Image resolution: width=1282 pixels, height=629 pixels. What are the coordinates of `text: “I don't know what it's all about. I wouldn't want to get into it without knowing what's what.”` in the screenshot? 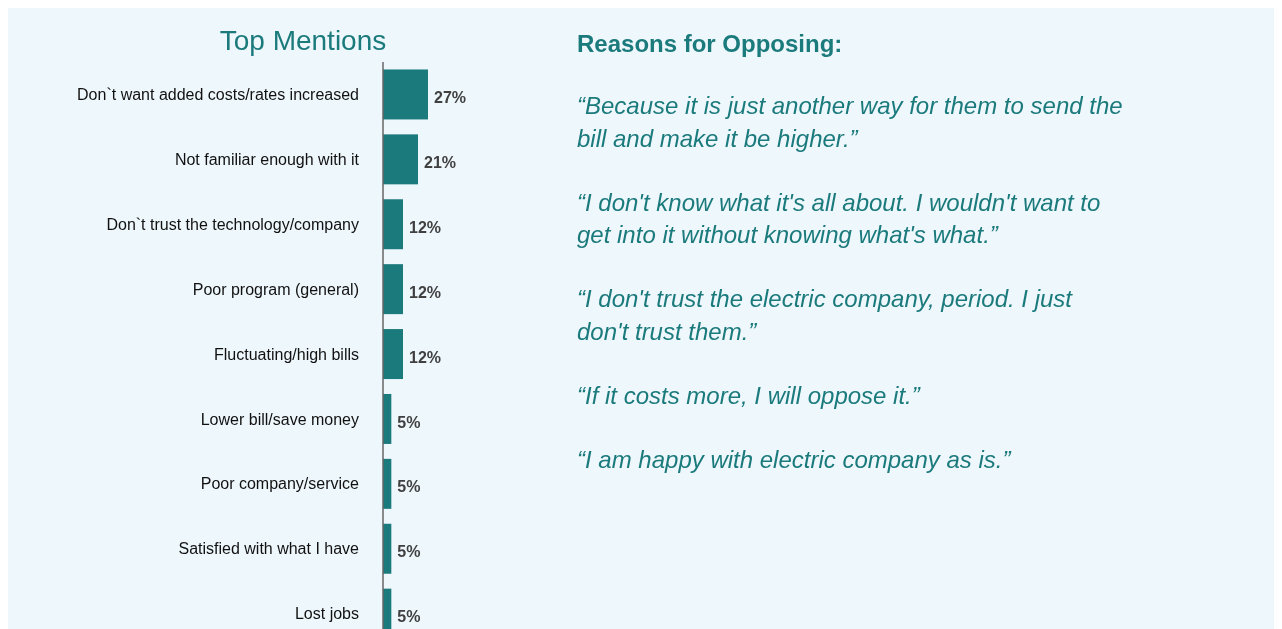 It's located at (839, 218).